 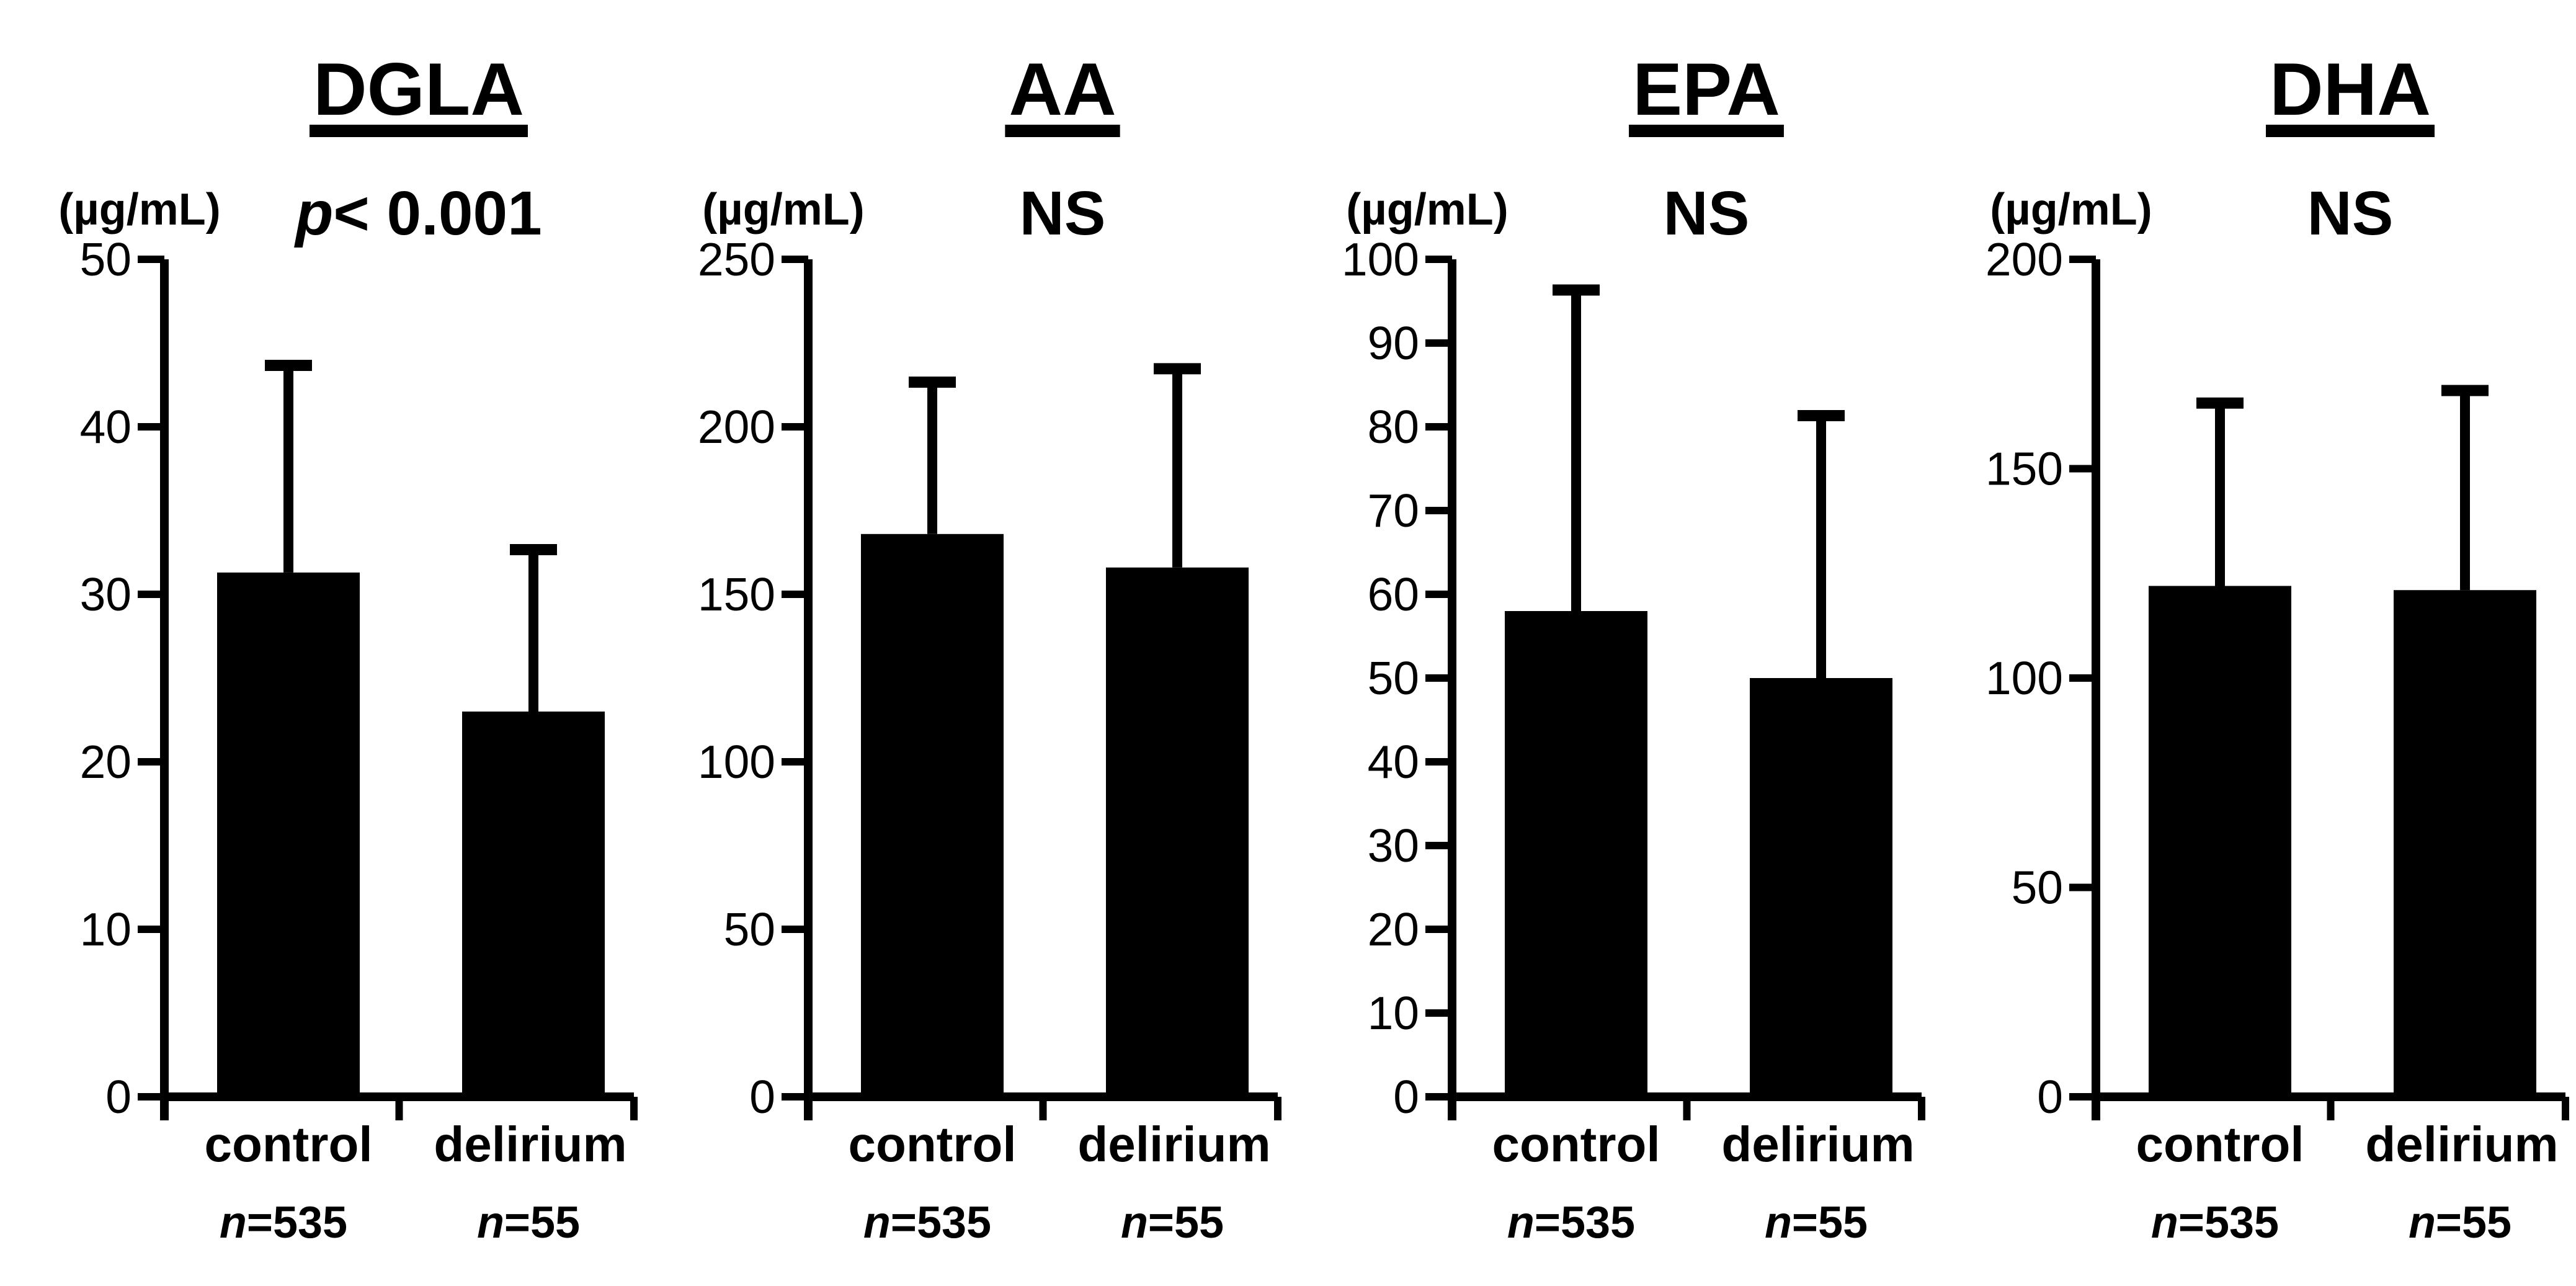 I want to click on y-axis-tick-label: 80, so click(x=1393, y=427).